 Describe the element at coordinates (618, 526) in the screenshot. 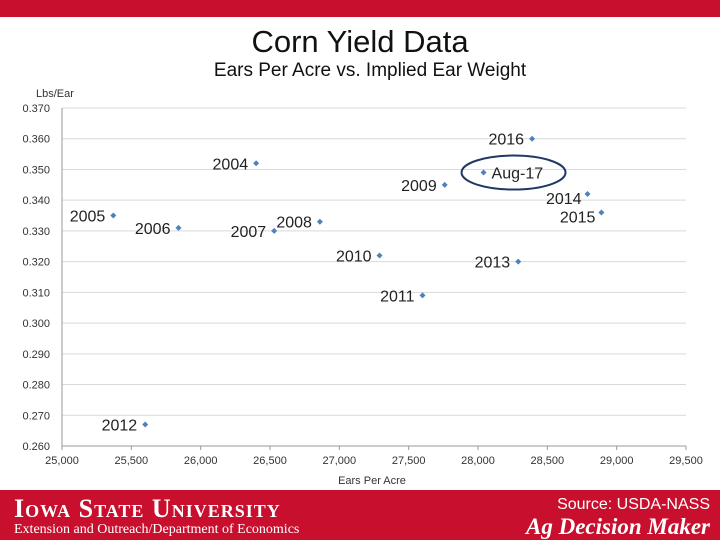

I see `ag-decision-maker-logo-text: Ag Decision Maker` at that location.